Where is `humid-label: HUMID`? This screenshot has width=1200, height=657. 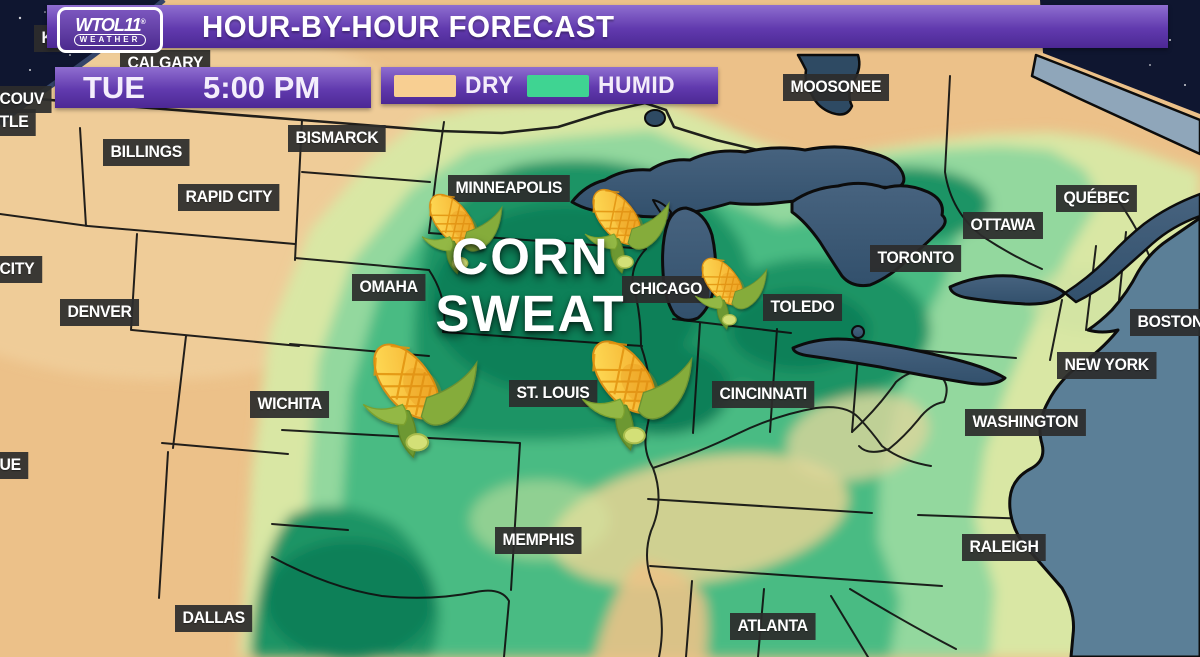
humid-label: HUMID is located at coordinates (637, 85).